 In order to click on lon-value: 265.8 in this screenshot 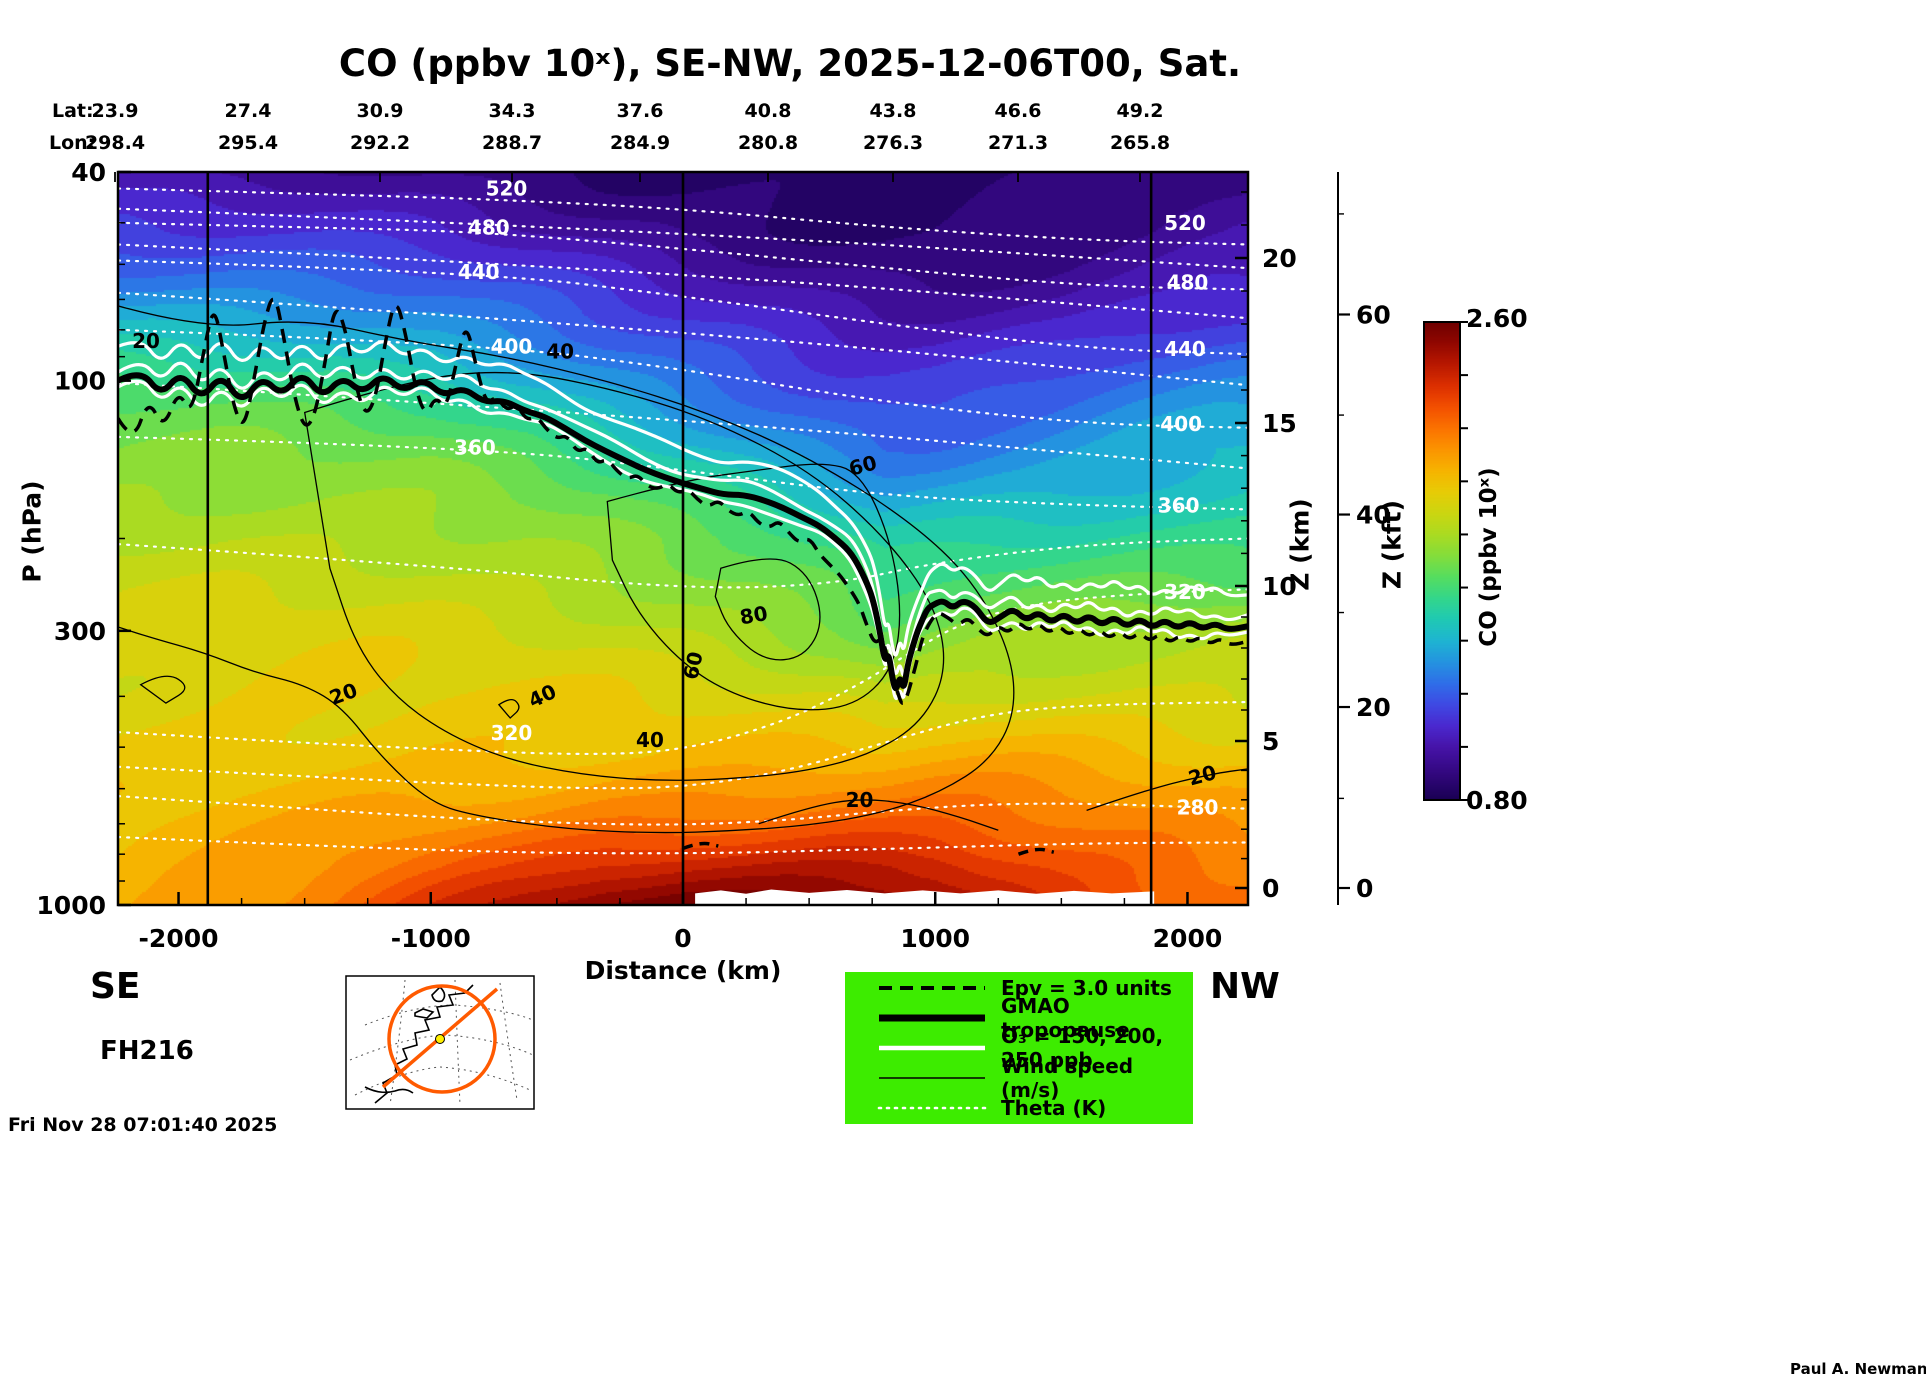, I will do `click(1140, 143)`.